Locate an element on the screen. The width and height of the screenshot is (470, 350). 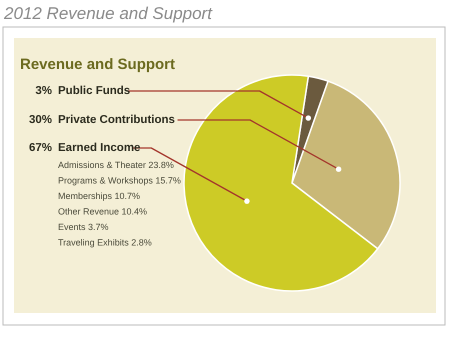
data-label: 67% is located at coordinates (40, 148).